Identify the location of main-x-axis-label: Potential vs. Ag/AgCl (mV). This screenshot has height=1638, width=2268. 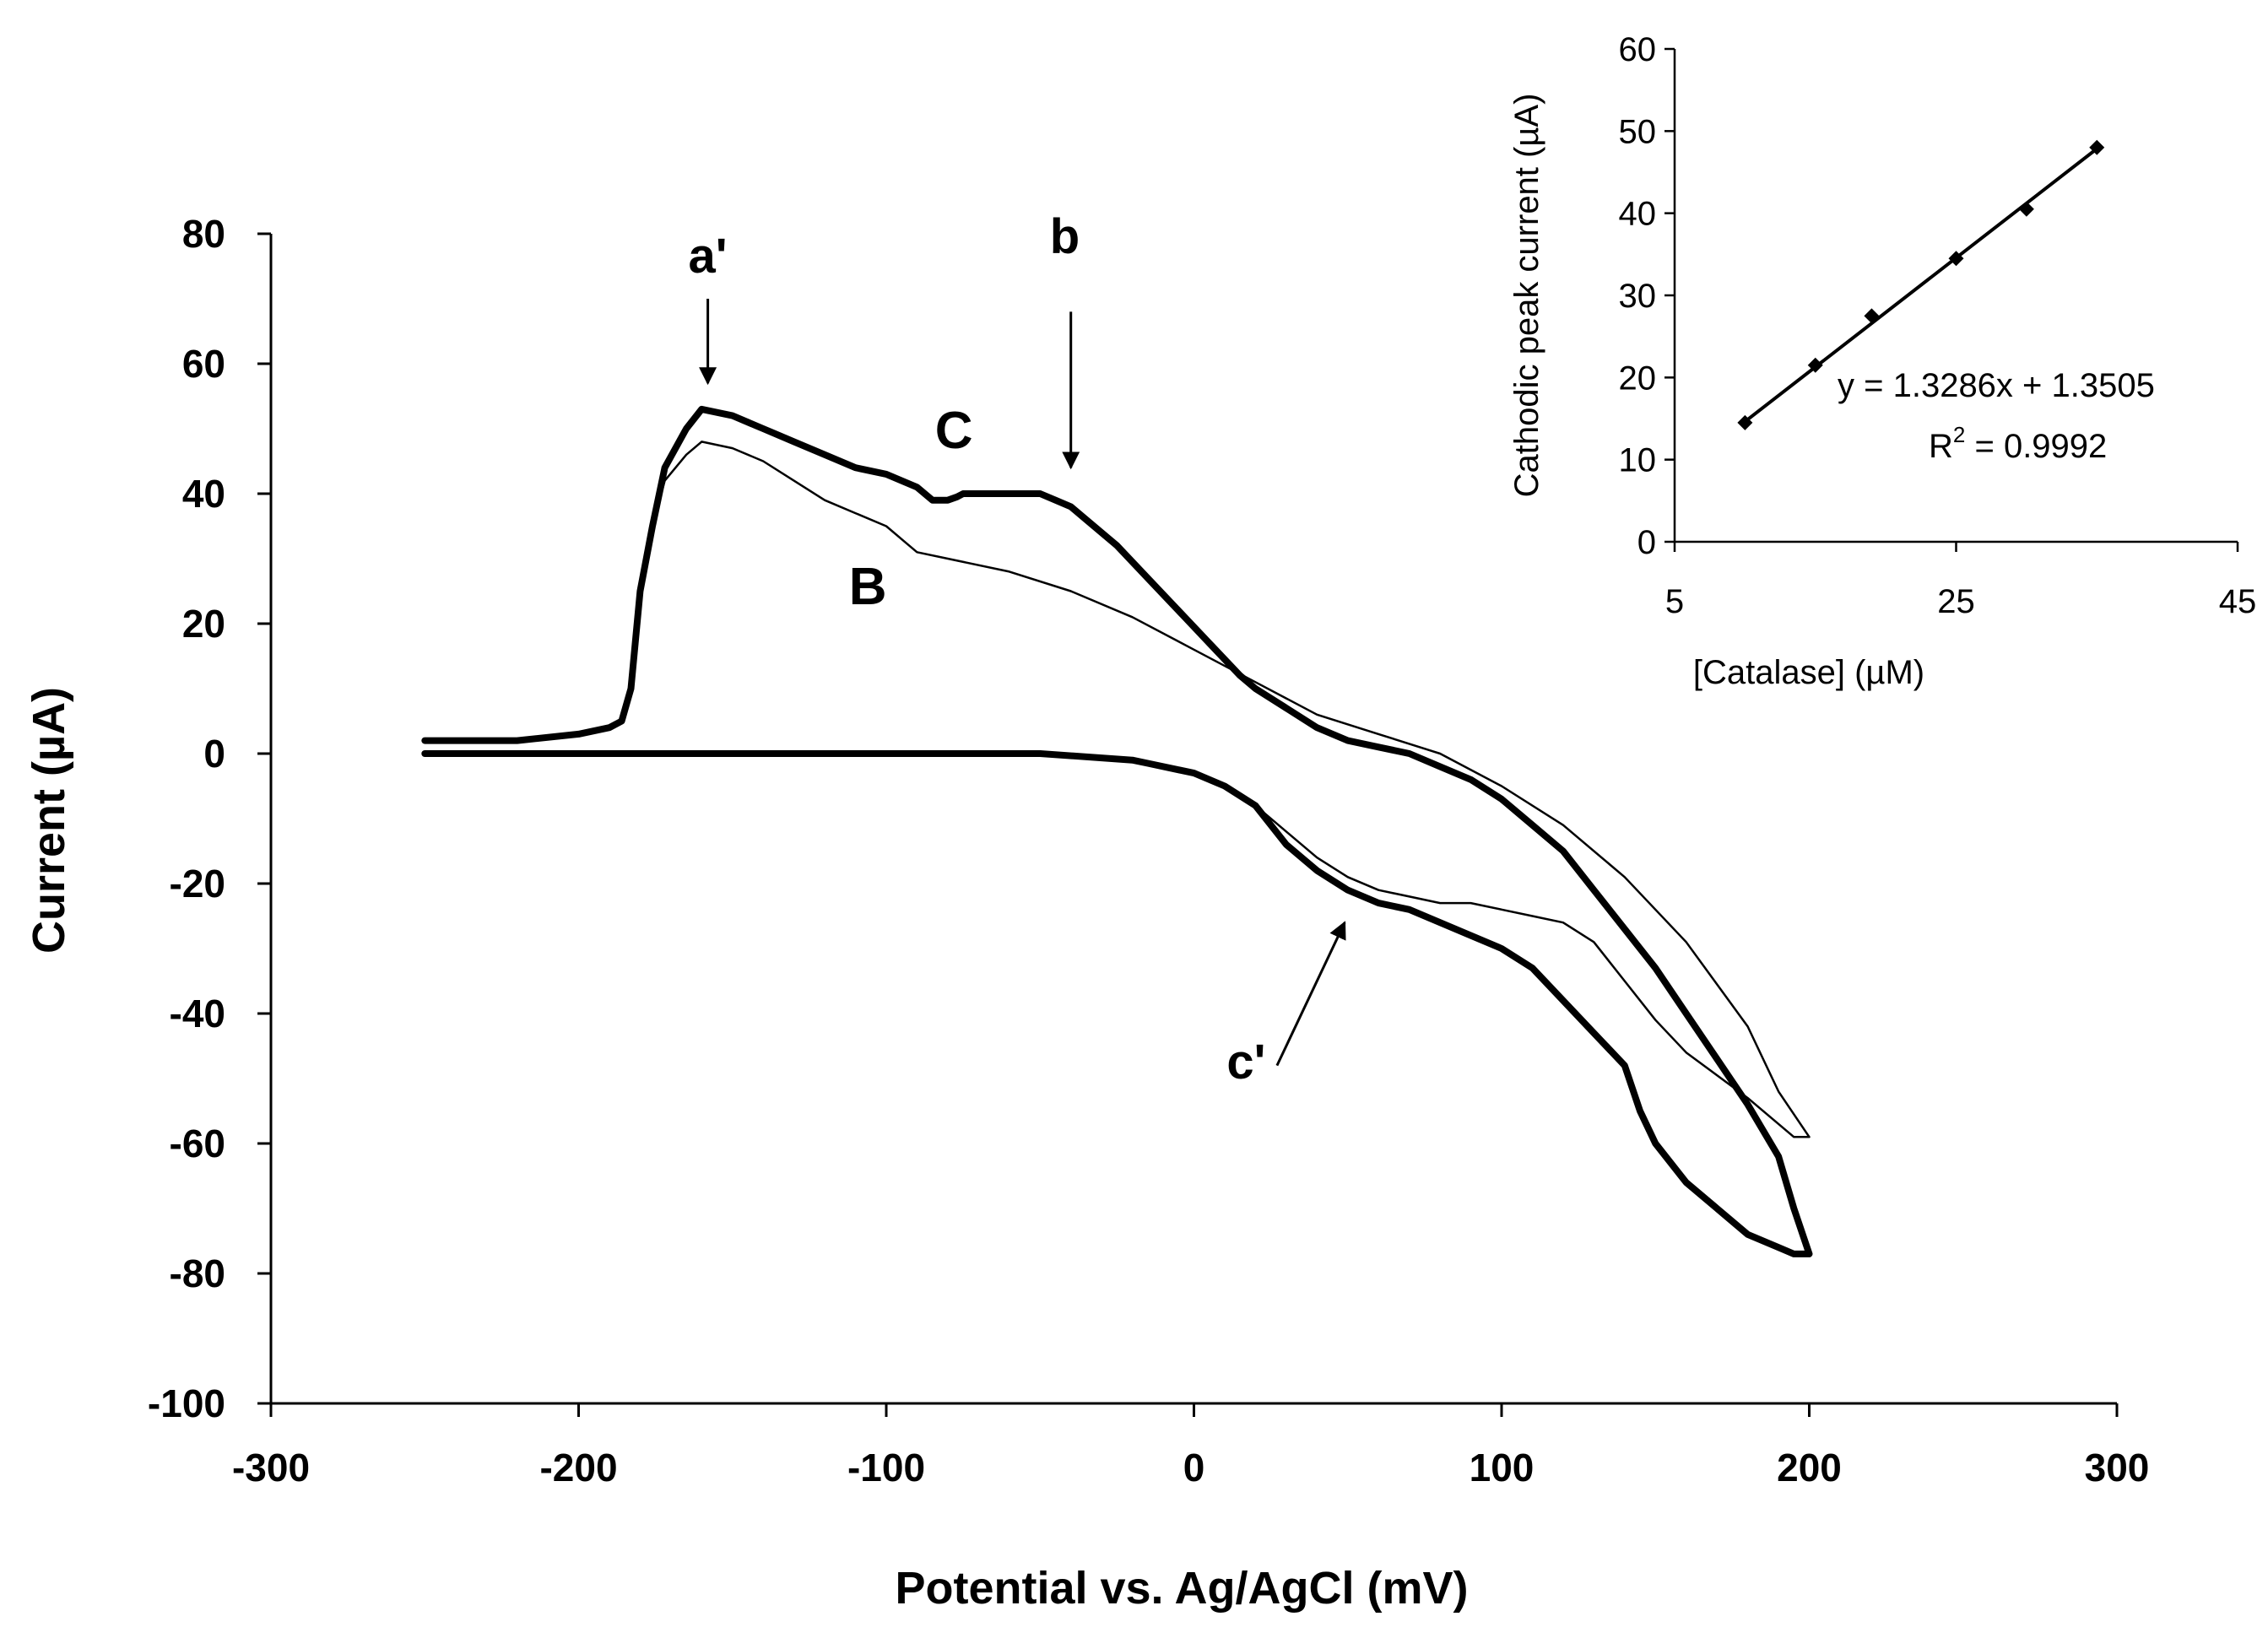
(1181, 1588).